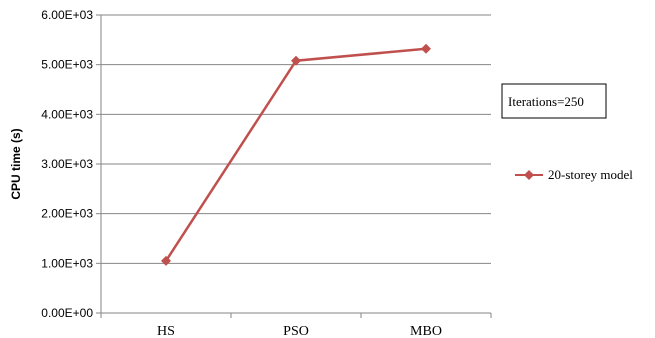 The width and height of the screenshot is (655, 338). What do you see at coordinates (296, 331) in the screenshot?
I see `x-tick-label: PSO` at bounding box center [296, 331].